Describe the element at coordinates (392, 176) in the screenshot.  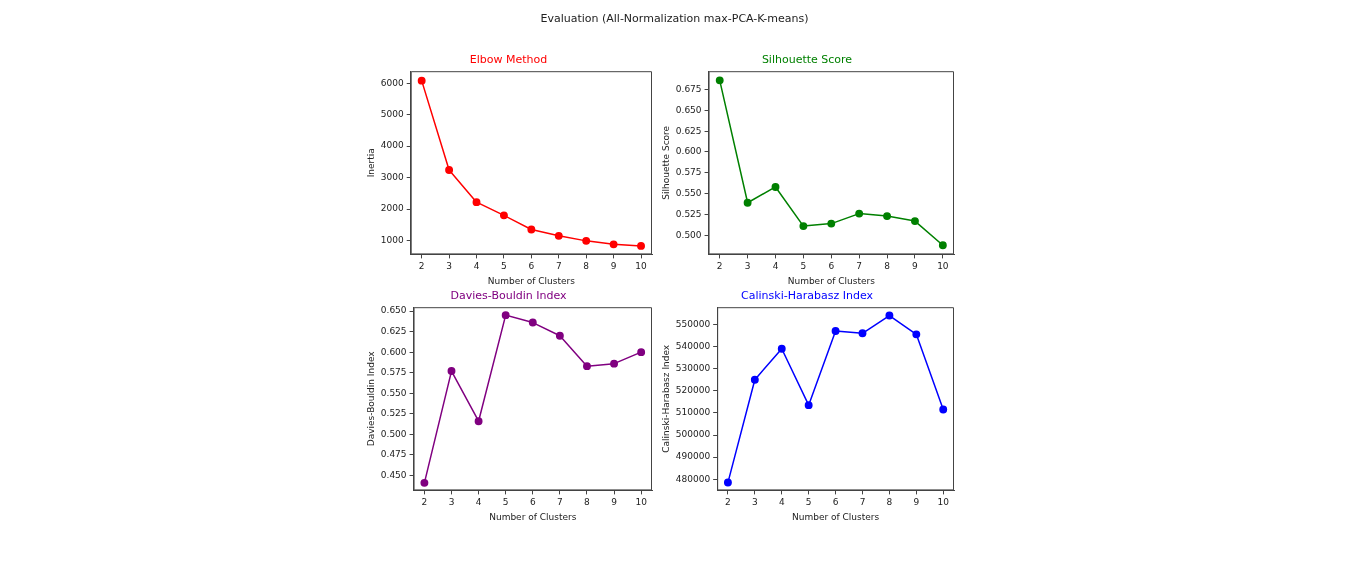
I see `y-tick-label: 3000` at that location.